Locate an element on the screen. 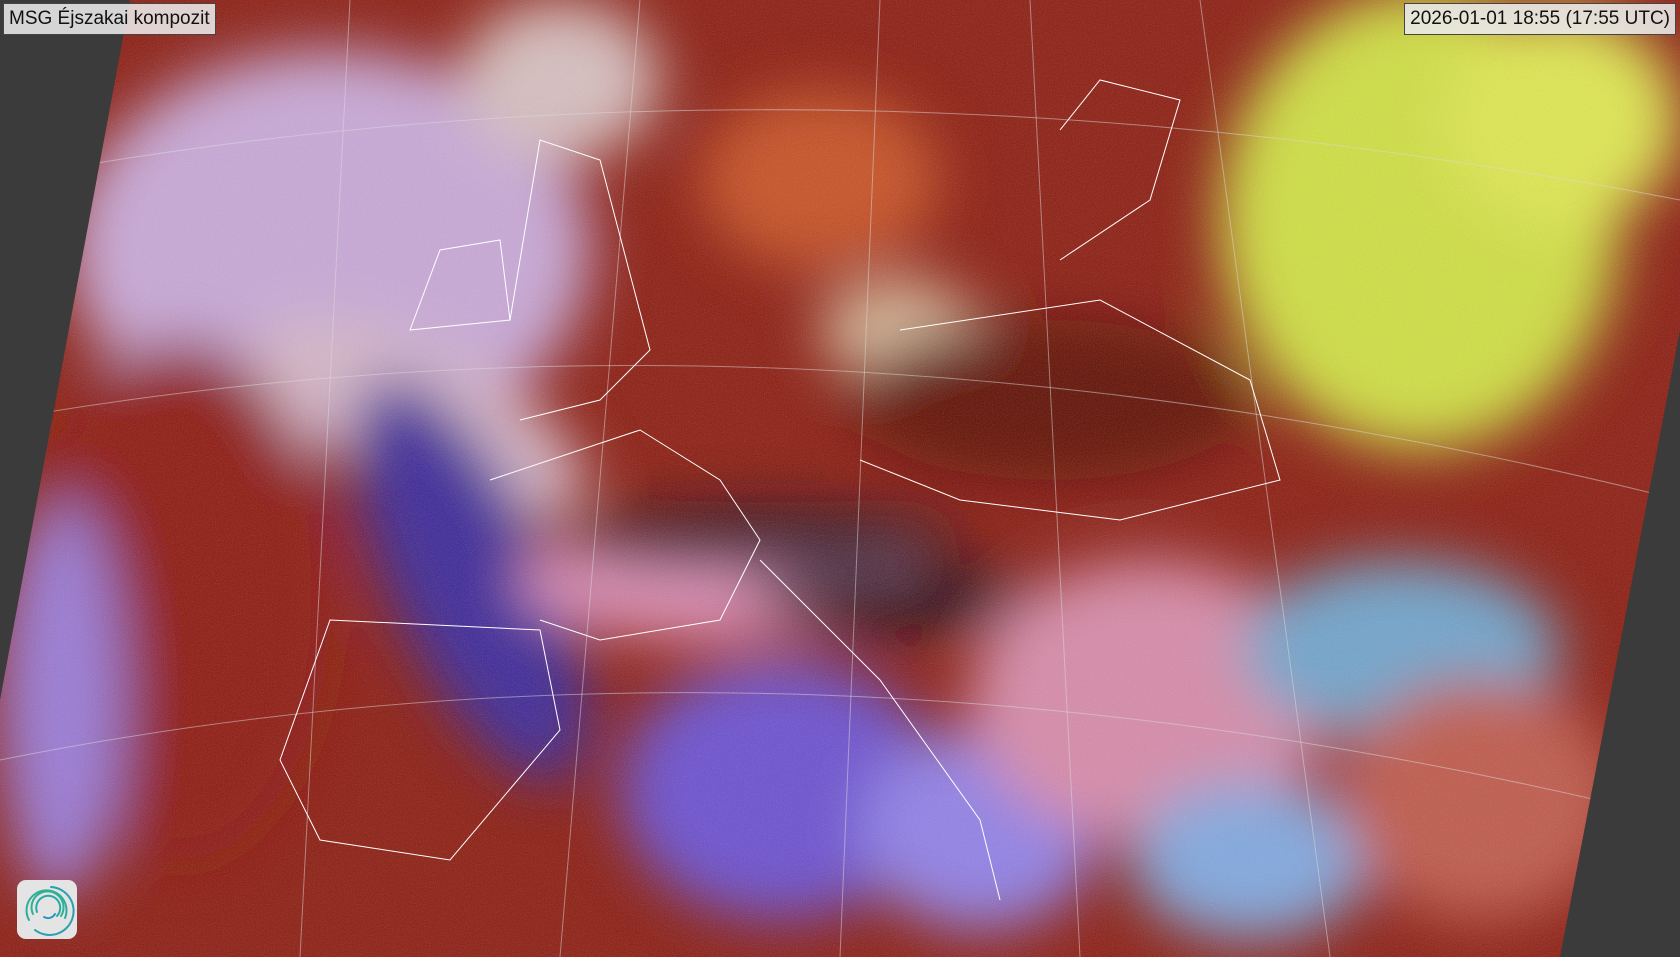 The width and height of the screenshot is (1680, 957). timestamp-label: 2026-01-01 18:55 (17:55 UTC) is located at coordinates (1540, 19).